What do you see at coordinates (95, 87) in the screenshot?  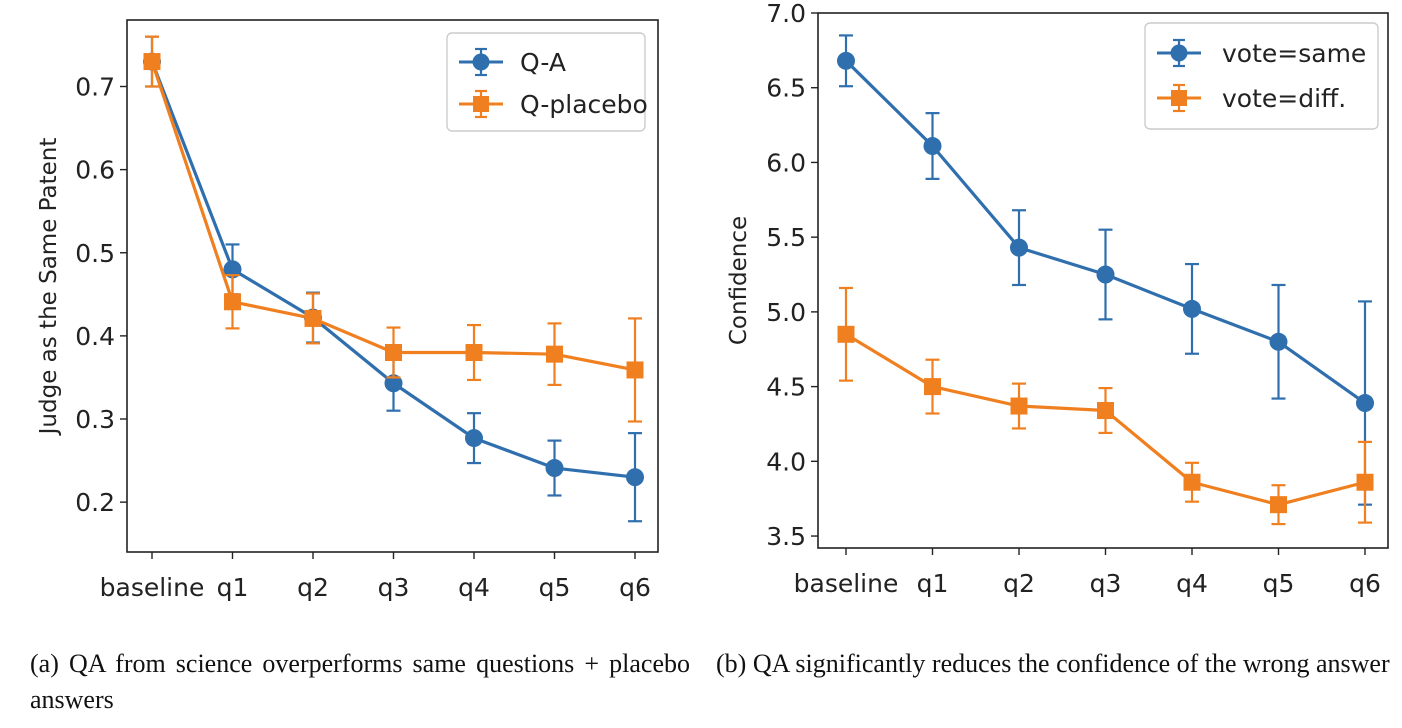 I see `y-tick-label-a: 0.7` at bounding box center [95, 87].